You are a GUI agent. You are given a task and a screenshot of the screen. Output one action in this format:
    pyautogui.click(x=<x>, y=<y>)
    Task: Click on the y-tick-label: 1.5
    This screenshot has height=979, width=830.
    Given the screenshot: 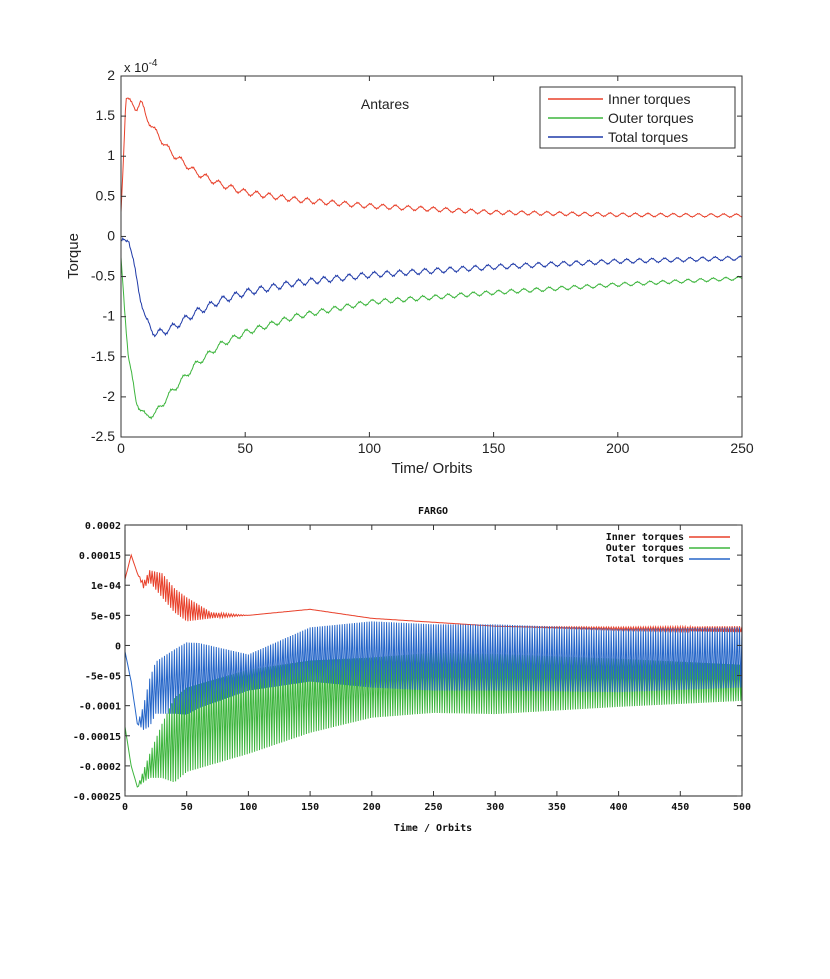 What is the action you would take?
    pyautogui.click(x=106, y=115)
    